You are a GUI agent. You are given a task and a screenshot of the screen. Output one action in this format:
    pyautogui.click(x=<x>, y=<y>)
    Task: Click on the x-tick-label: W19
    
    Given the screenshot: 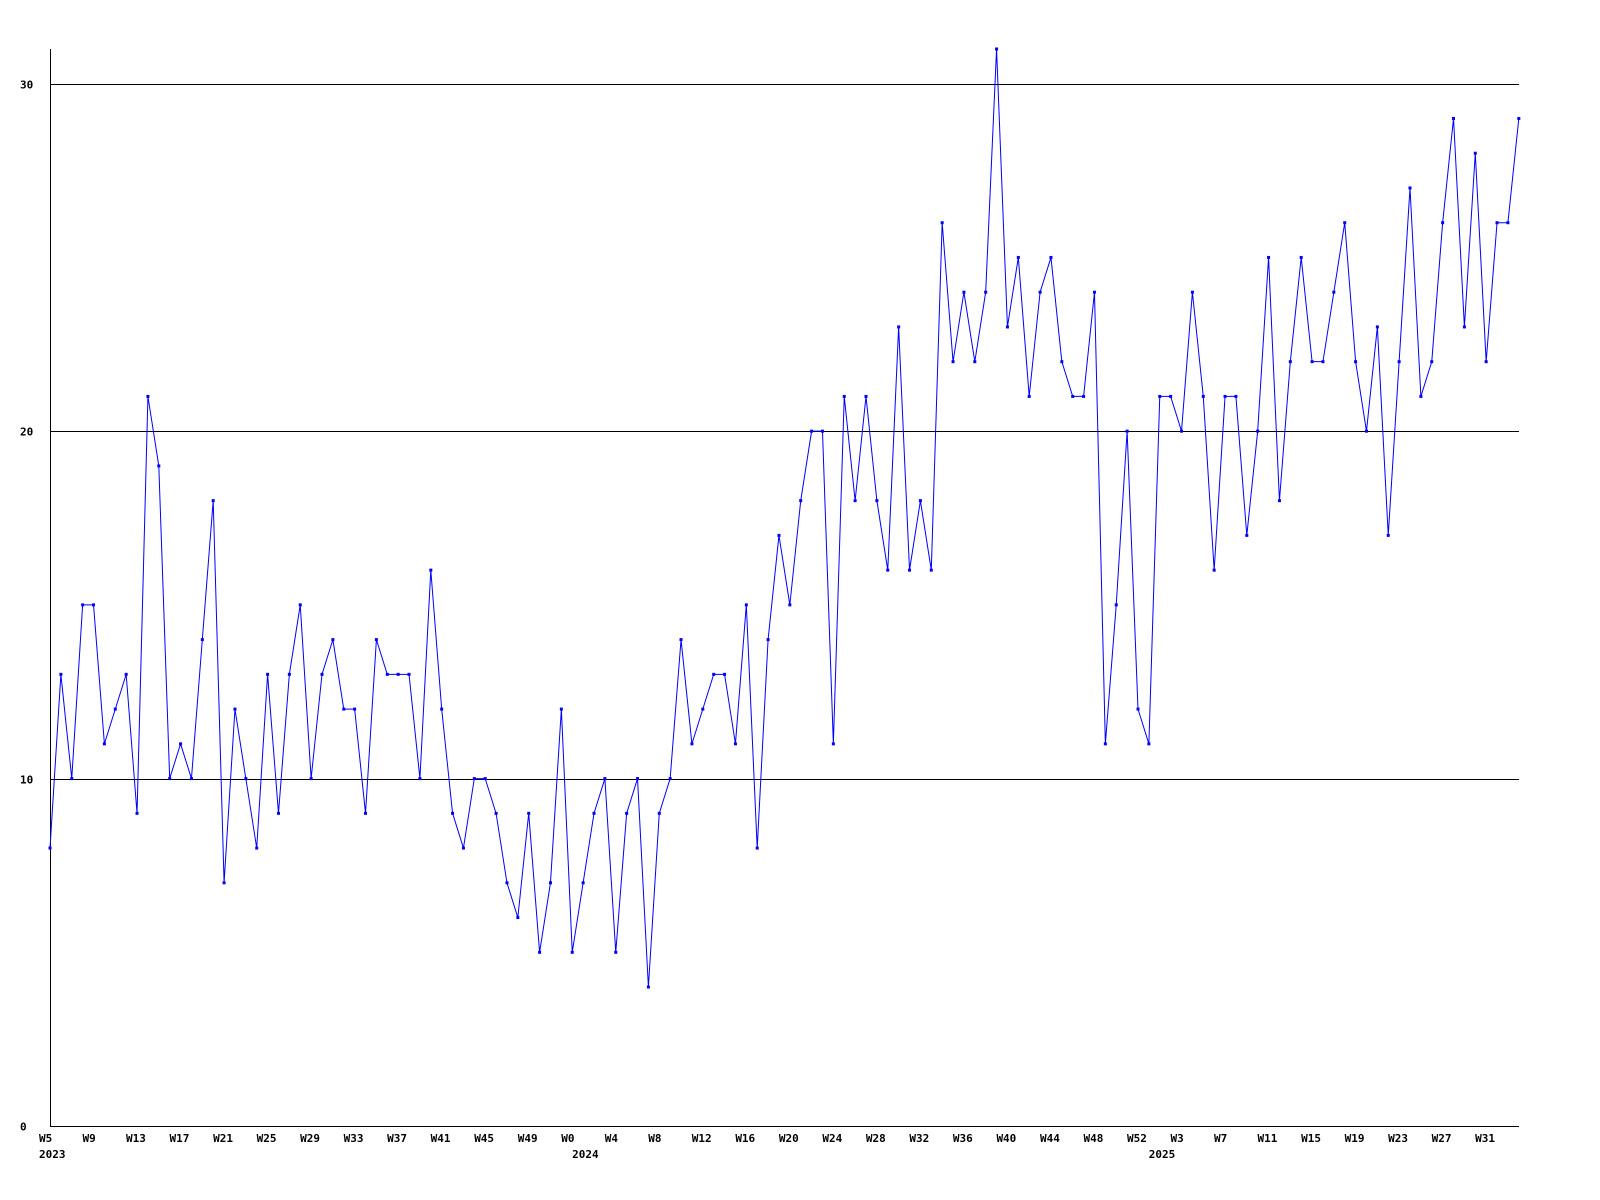 What is the action you would take?
    pyautogui.click(x=1355, y=1138)
    